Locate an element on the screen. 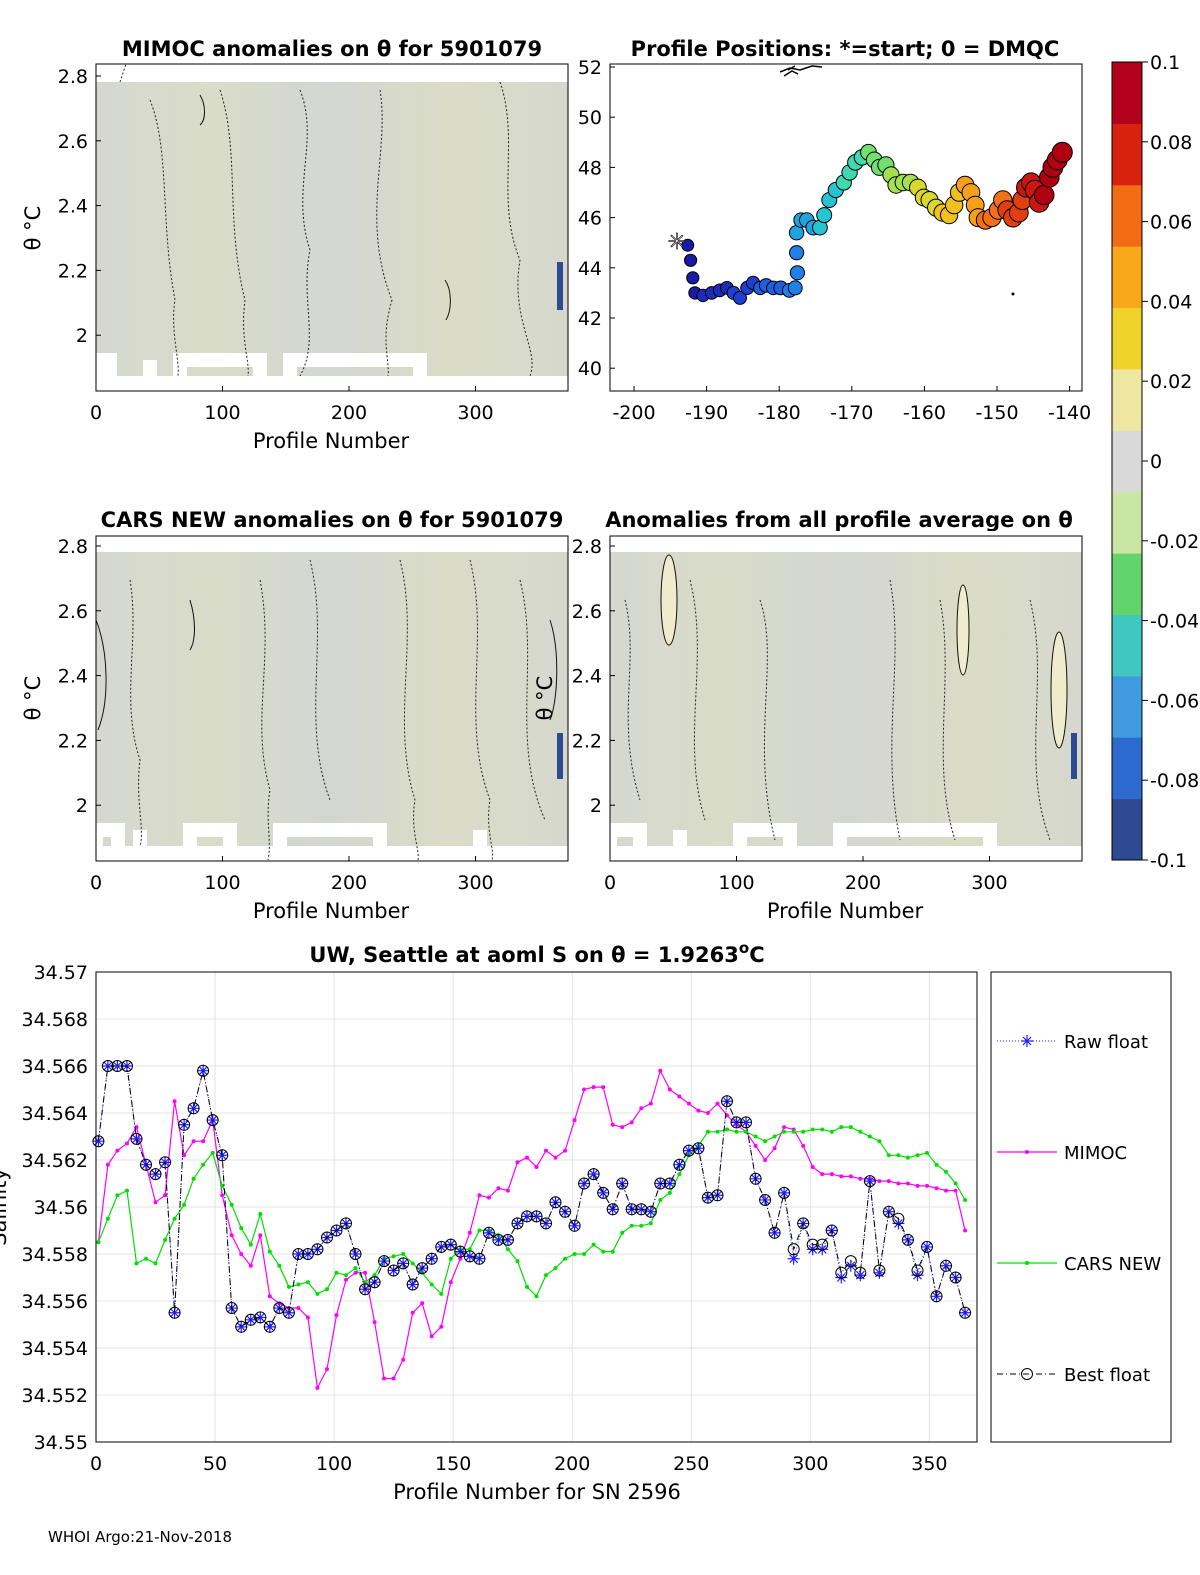 The height and width of the screenshot is (1575, 1200). x-tick-label: 0 is located at coordinates (610, 883).